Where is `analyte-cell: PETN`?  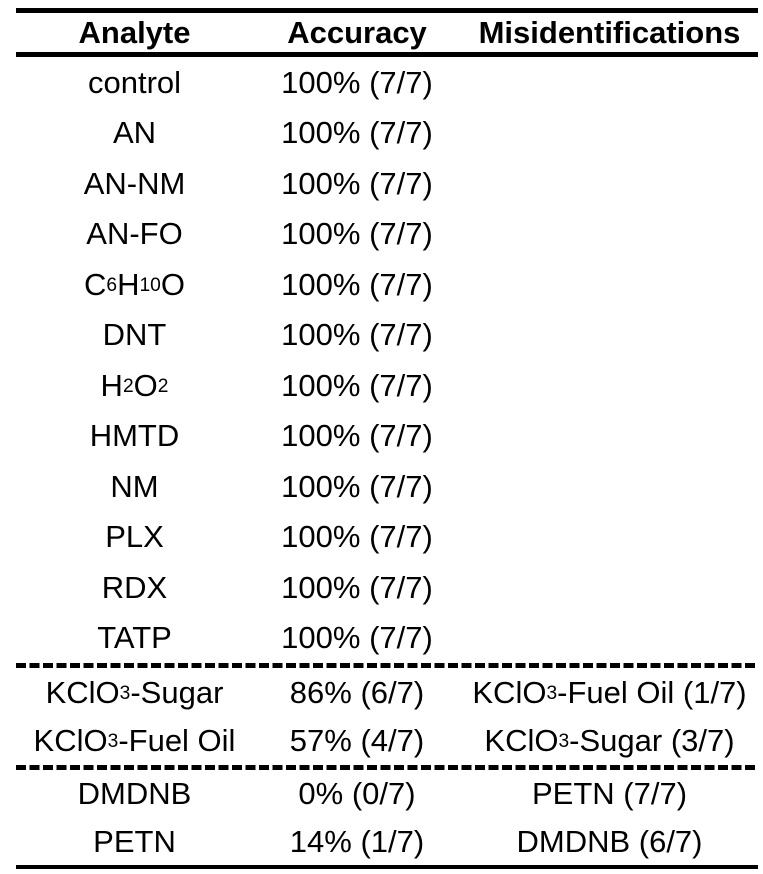
analyte-cell: PETN is located at coordinates (134, 841).